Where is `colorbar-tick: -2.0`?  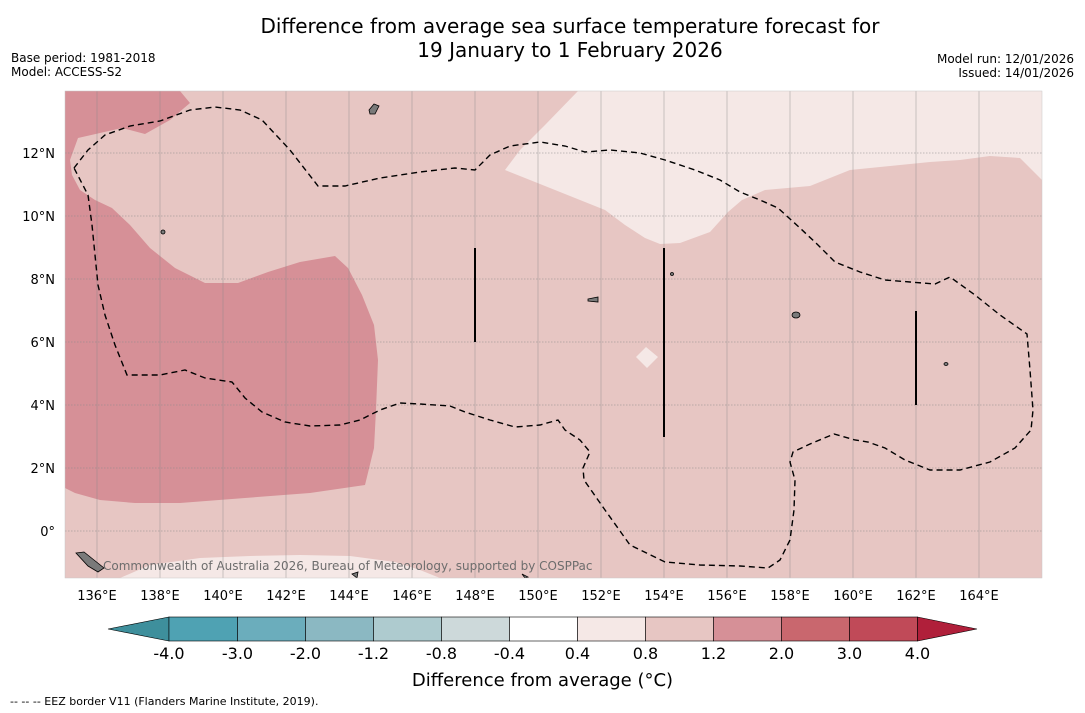
colorbar-tick: -2.0 is located at coordinates (305, 653).